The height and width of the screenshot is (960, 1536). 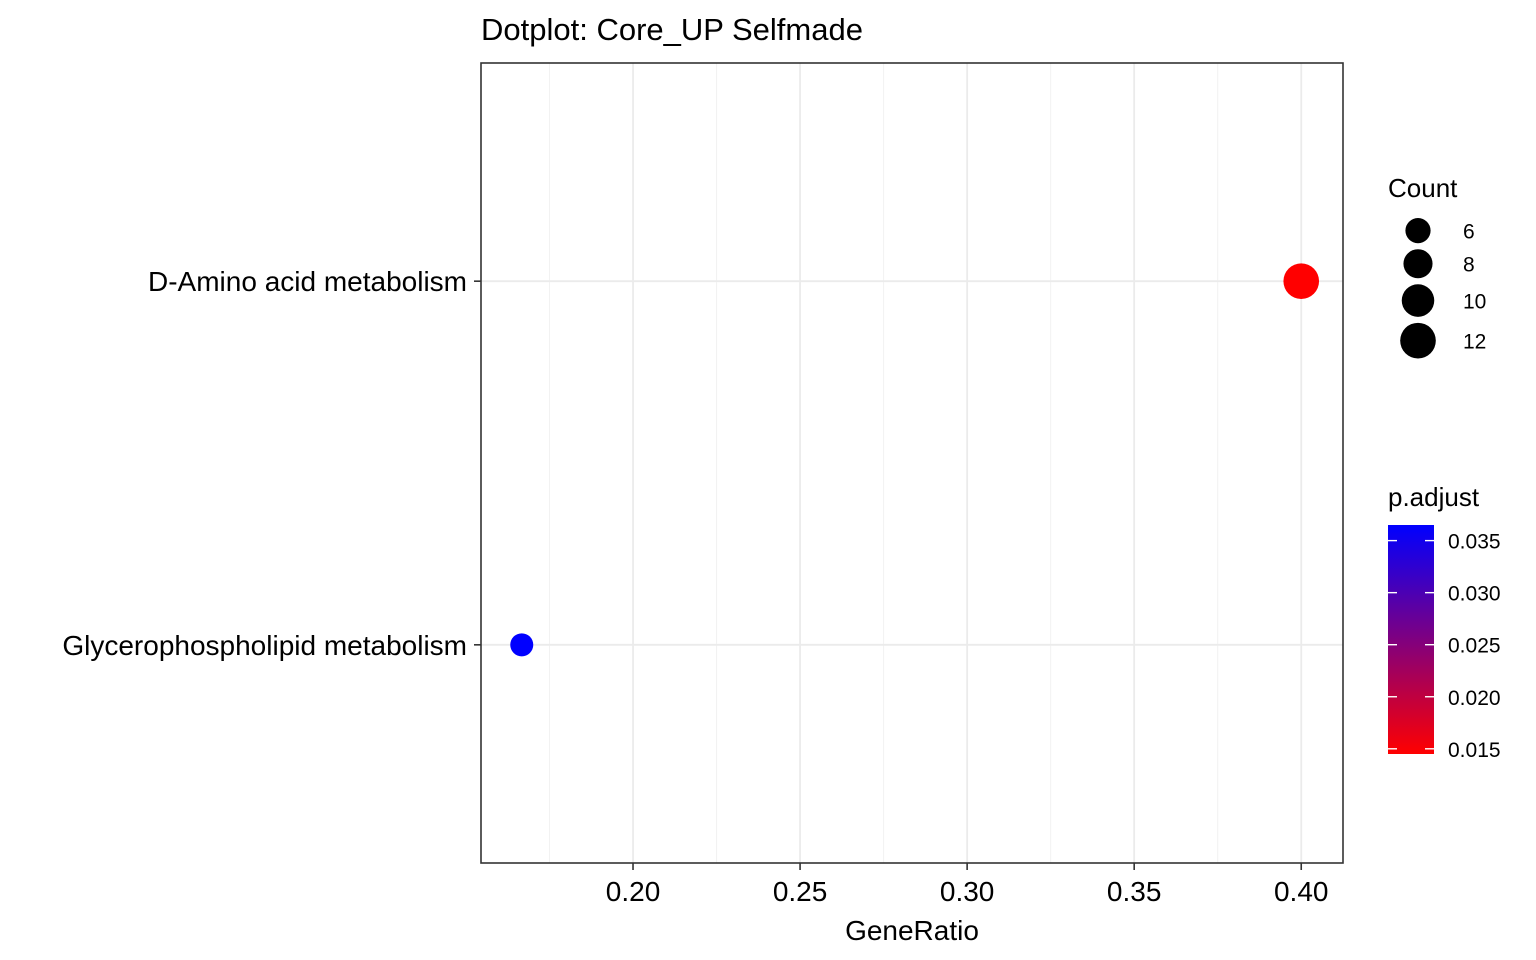 I want to click on x-tick-label: 0.20, so click(x=633, y=891).